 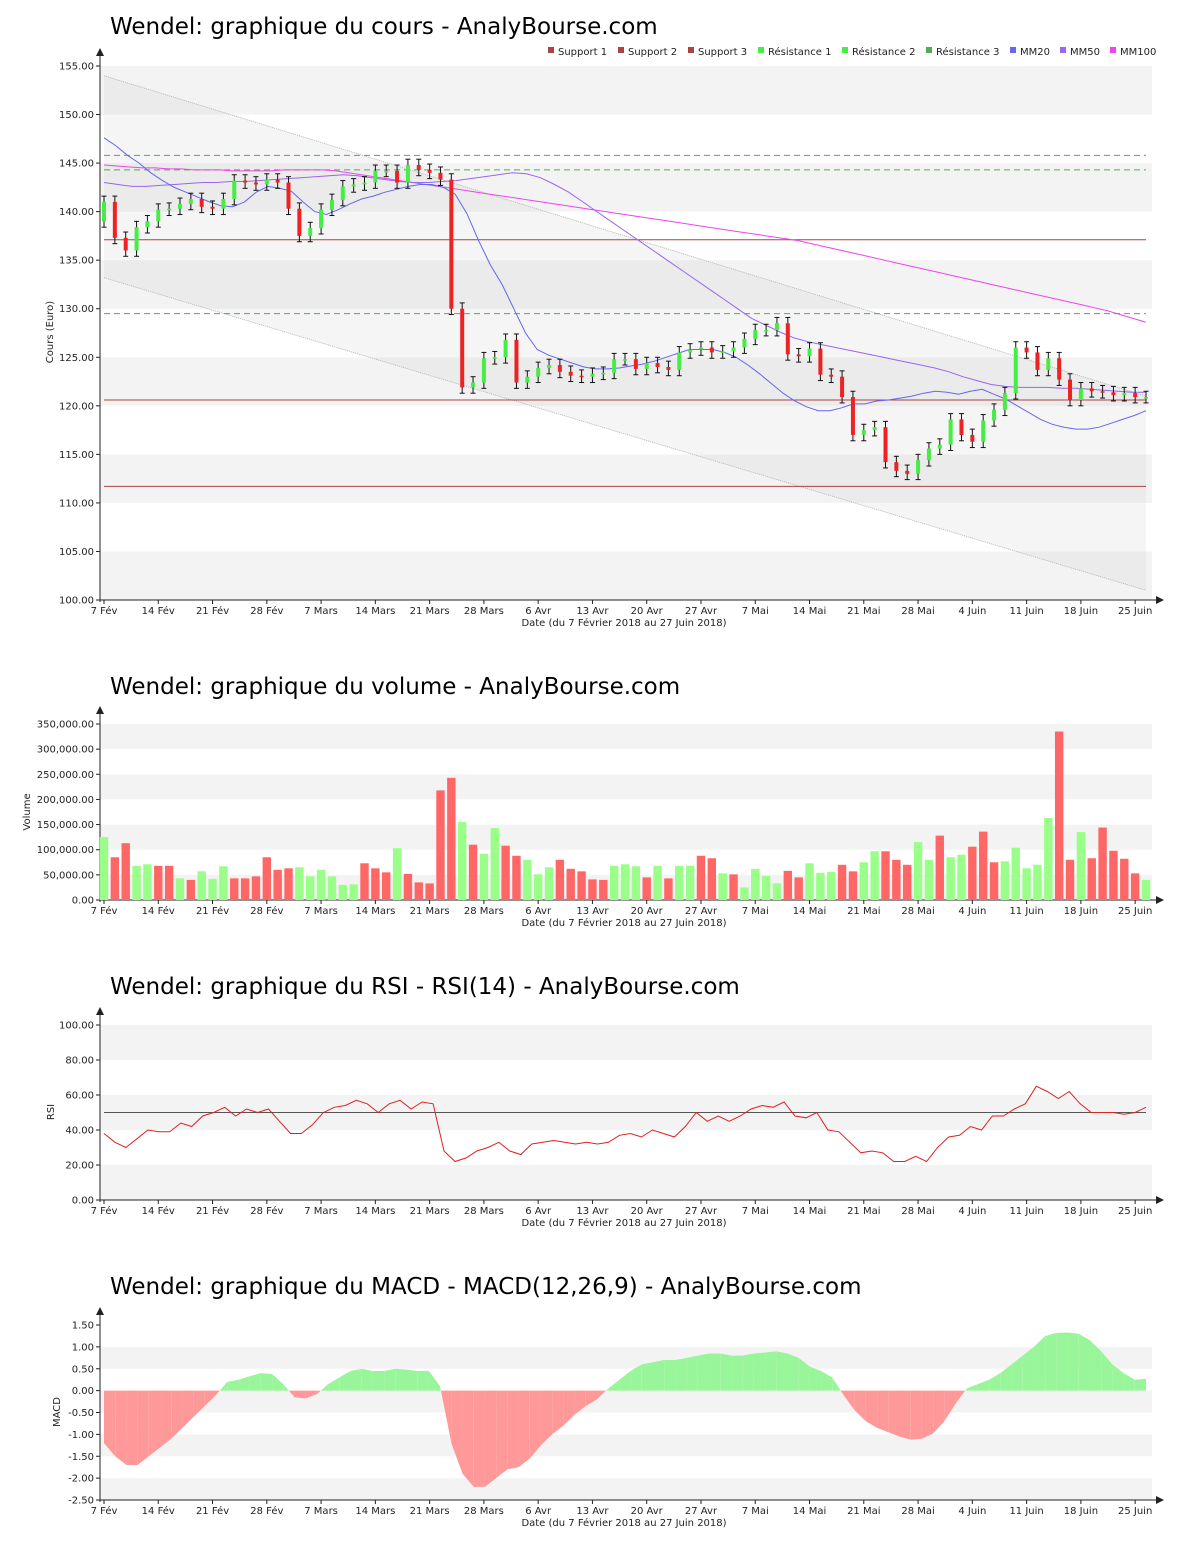 What do you see at coordinates (592, 611) in the screenshot?
I see `x-tick-label: 13 Avr` at bounding box center [592, 611].